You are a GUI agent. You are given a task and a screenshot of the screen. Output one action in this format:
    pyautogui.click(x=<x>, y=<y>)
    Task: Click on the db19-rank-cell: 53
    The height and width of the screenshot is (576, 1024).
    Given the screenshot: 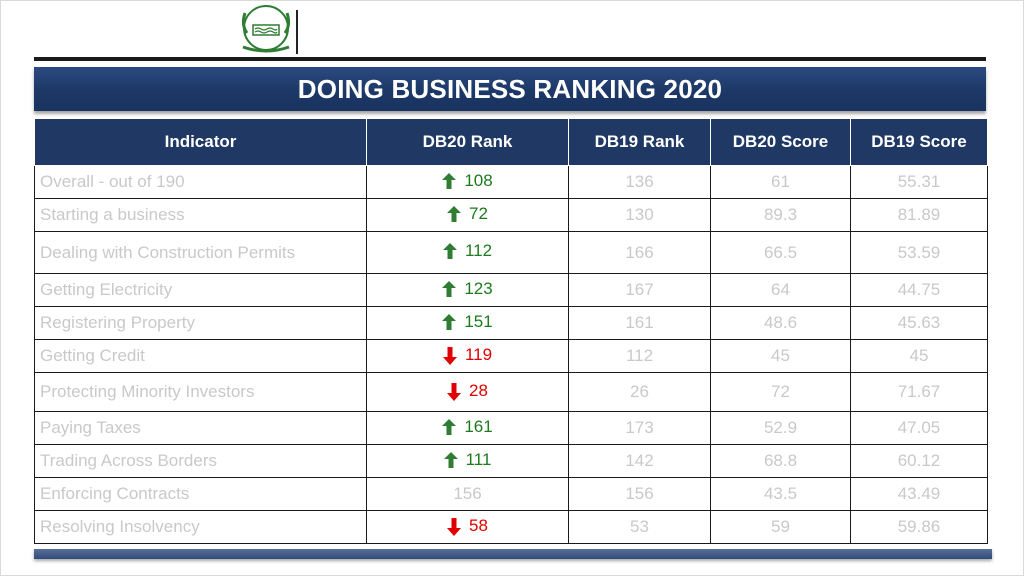 What is the action you would take?
    pyautogui.click(x=639, y=527)
    